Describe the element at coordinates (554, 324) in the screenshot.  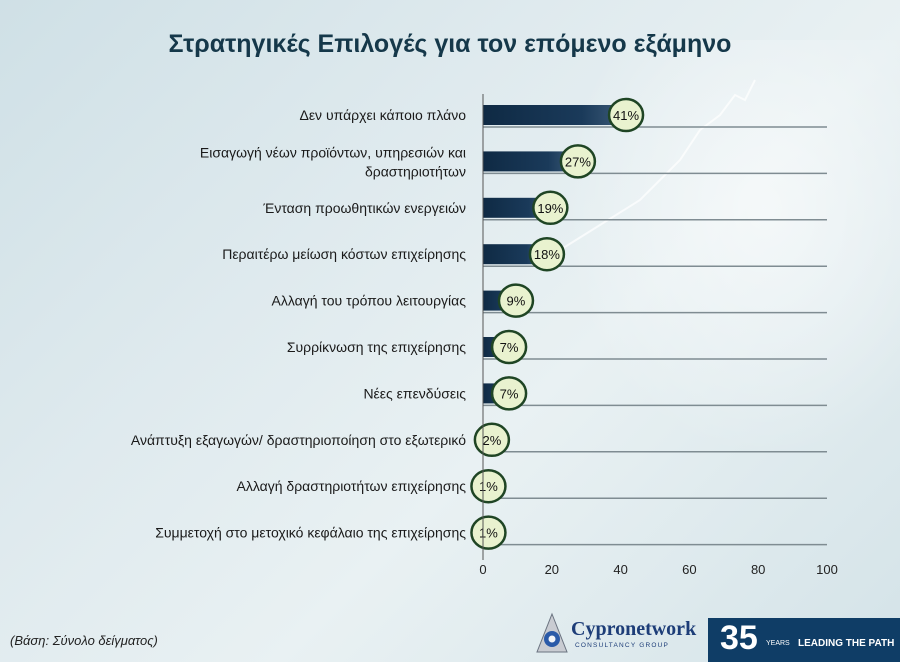
I see `bars` at that location.